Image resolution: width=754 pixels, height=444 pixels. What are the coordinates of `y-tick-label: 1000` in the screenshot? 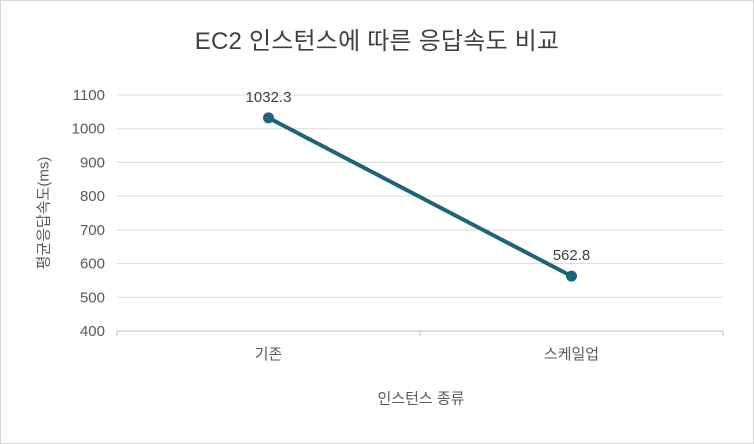 It's located at (88, 129).